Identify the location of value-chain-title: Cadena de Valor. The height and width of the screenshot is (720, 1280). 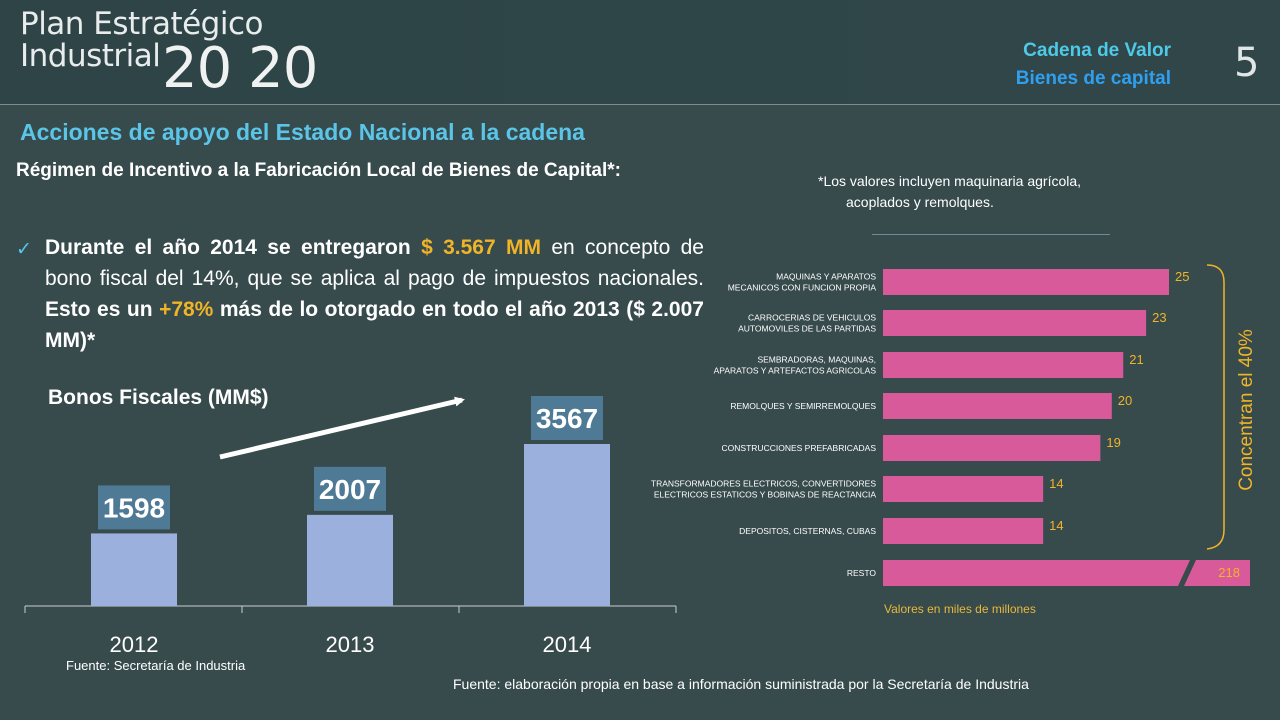
(1097, 50).